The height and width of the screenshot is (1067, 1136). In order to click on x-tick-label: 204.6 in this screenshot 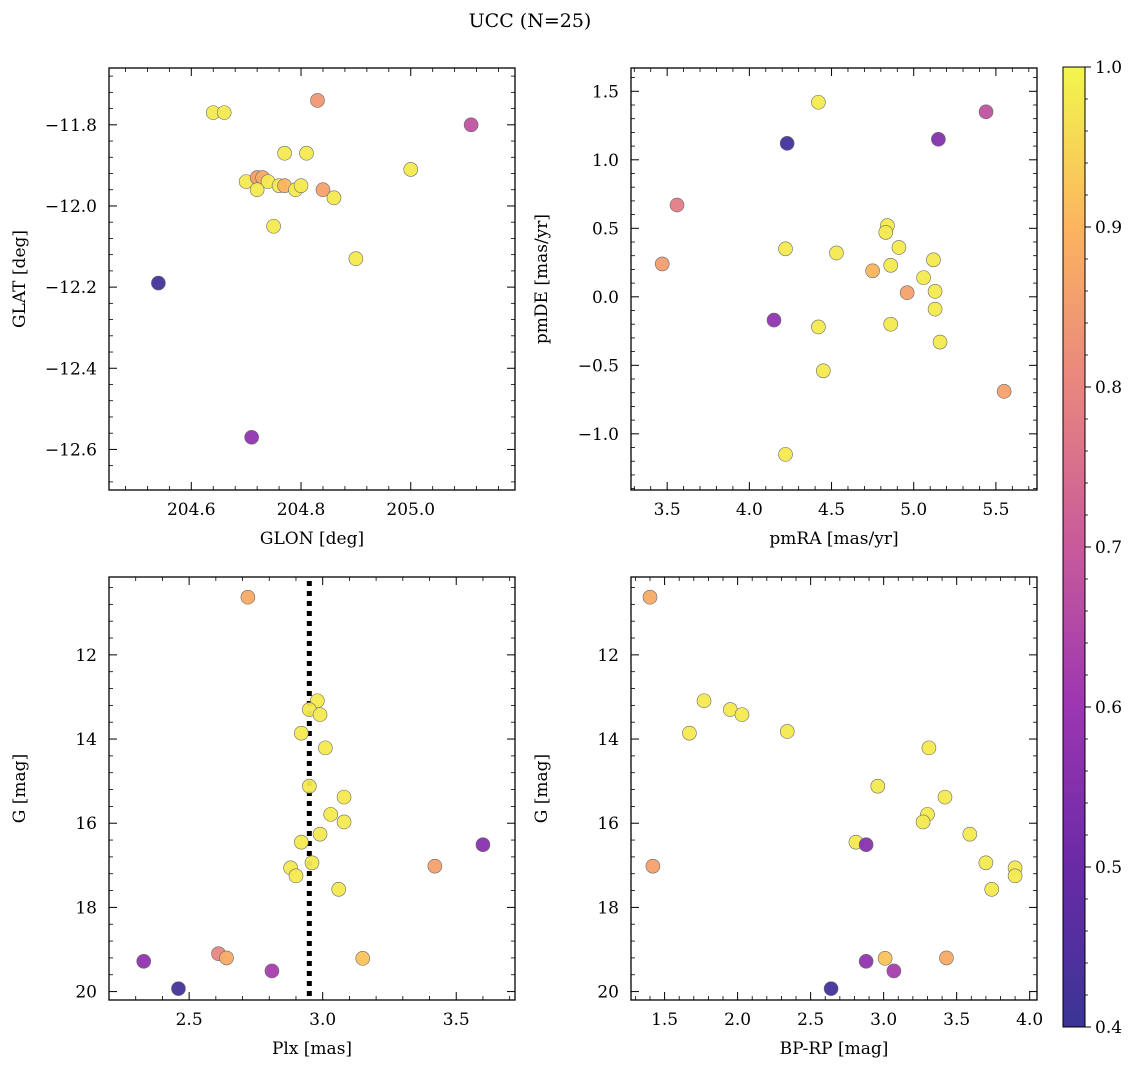, I will do `click(191, 510)`.